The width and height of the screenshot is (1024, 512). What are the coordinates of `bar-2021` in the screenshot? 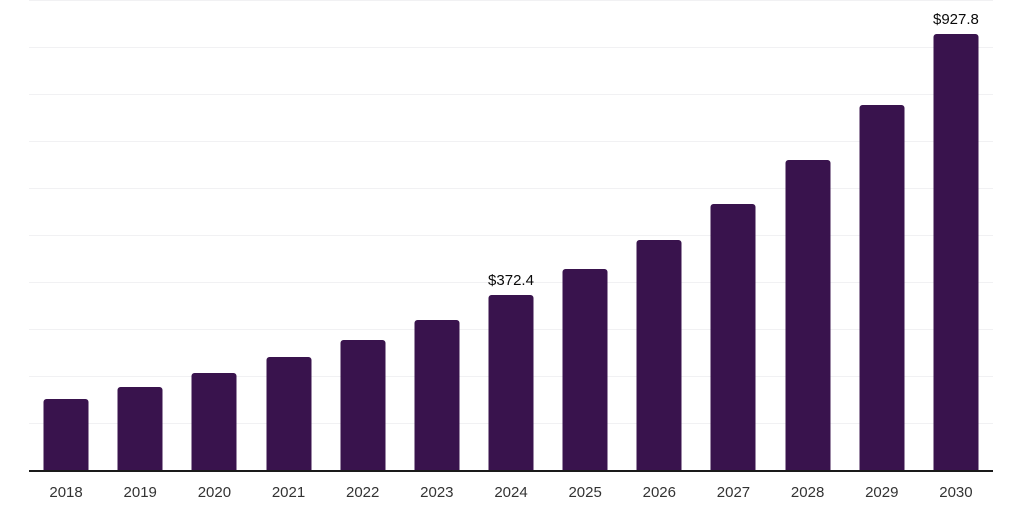 It's located at (289, 413).